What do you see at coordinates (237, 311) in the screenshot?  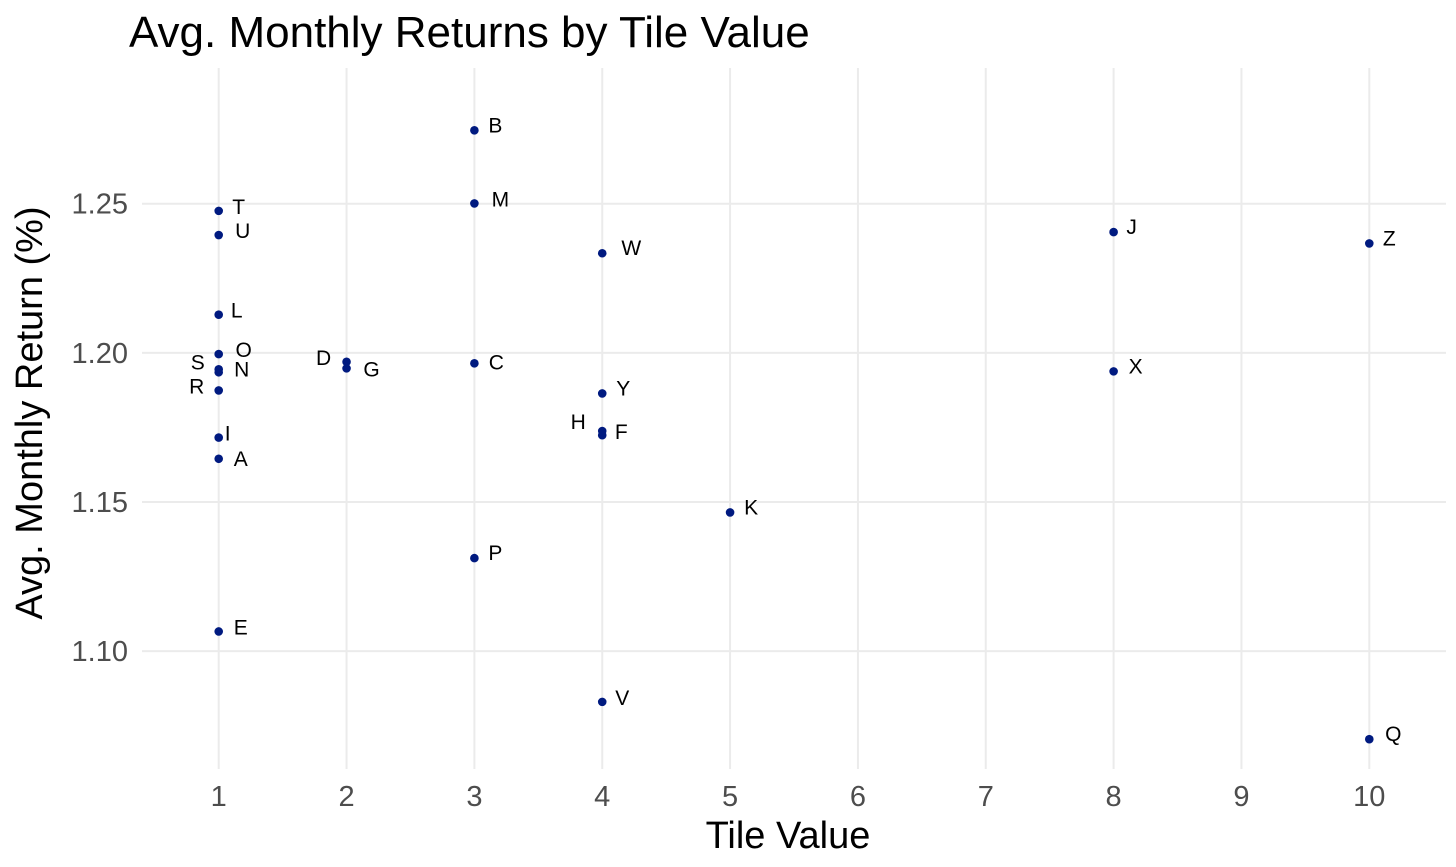 I see `point-label: L` at bounding box center [237, 311].